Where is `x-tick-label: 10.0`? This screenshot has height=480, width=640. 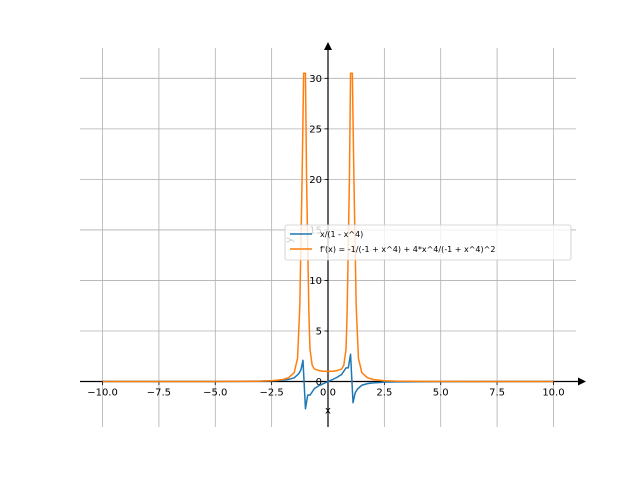 x-tick-label: 10.0 is located at coordinates (553, 393).